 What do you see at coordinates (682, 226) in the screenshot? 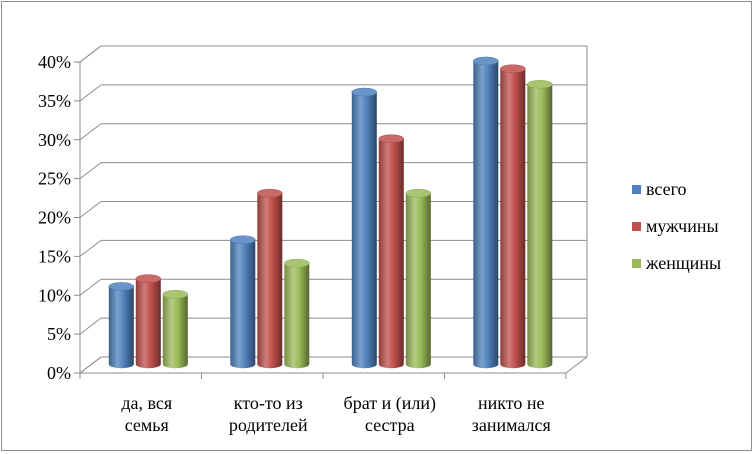
I see `legend-label: мужчины` at bounding box center [682, 226].